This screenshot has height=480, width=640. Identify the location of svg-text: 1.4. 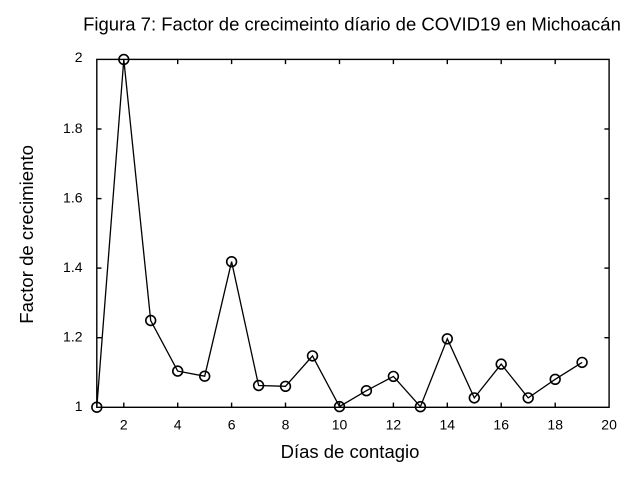
(73, 267).